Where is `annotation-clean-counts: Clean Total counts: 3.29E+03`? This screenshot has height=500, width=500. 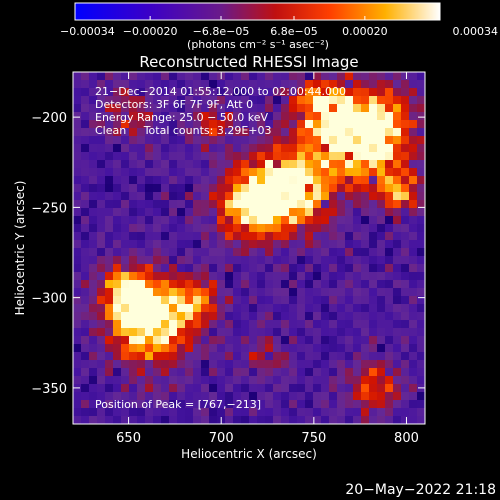 annotation-clean-counts: Clean Total counts: 3.29E+03 is located at coordinates (183, 130).